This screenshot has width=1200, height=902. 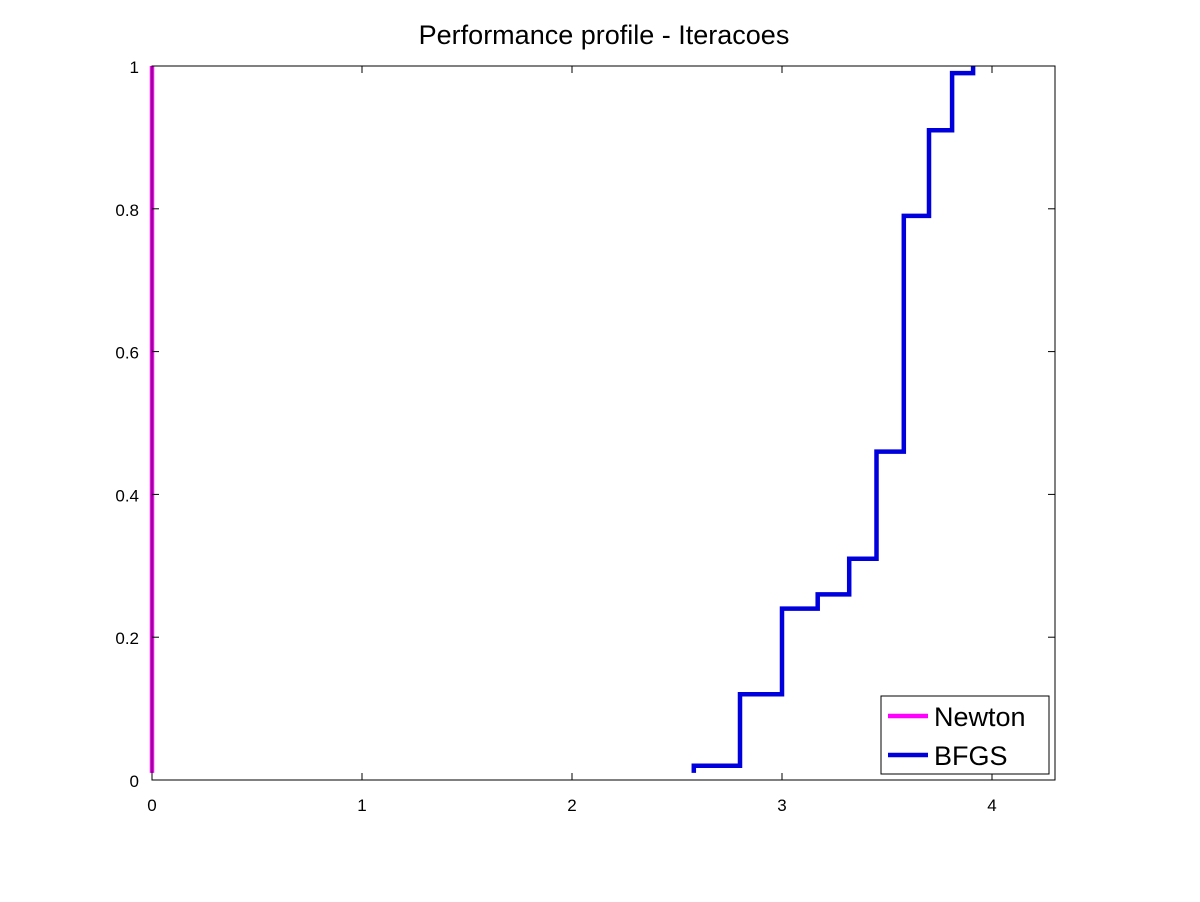 What do you see at coordinates (134, 67) in the screenshot?
I see `y-tick-label: 1` at bounding box center [134, 67].